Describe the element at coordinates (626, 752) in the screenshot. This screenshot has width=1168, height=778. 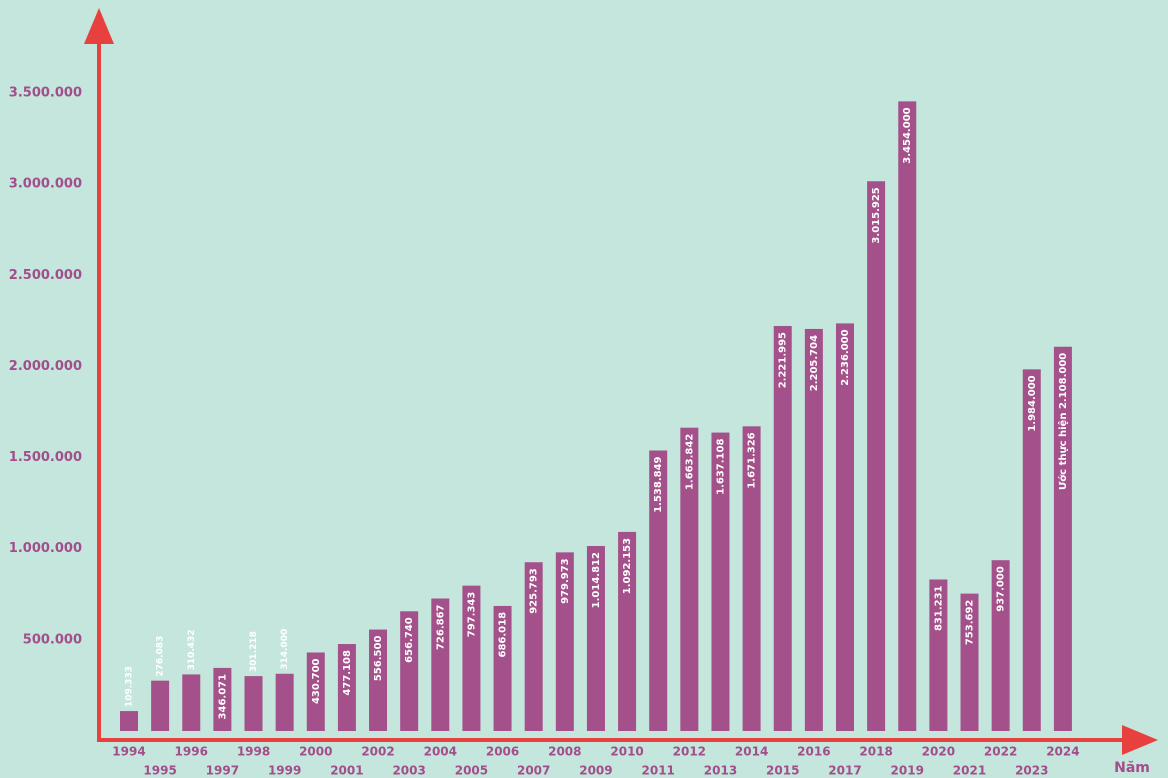
I see `x-tick-label: 2010` at that location.